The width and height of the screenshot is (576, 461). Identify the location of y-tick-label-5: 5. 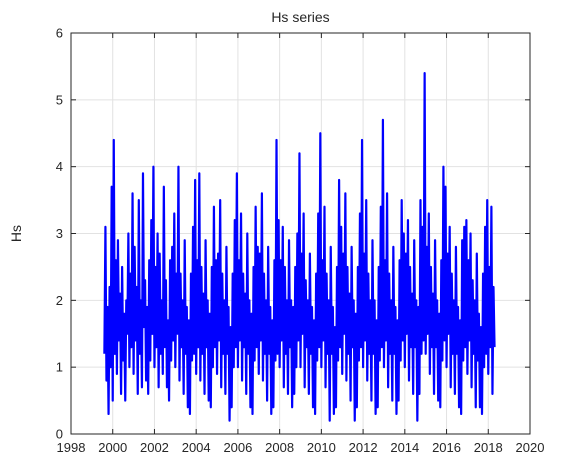
(59, 99).